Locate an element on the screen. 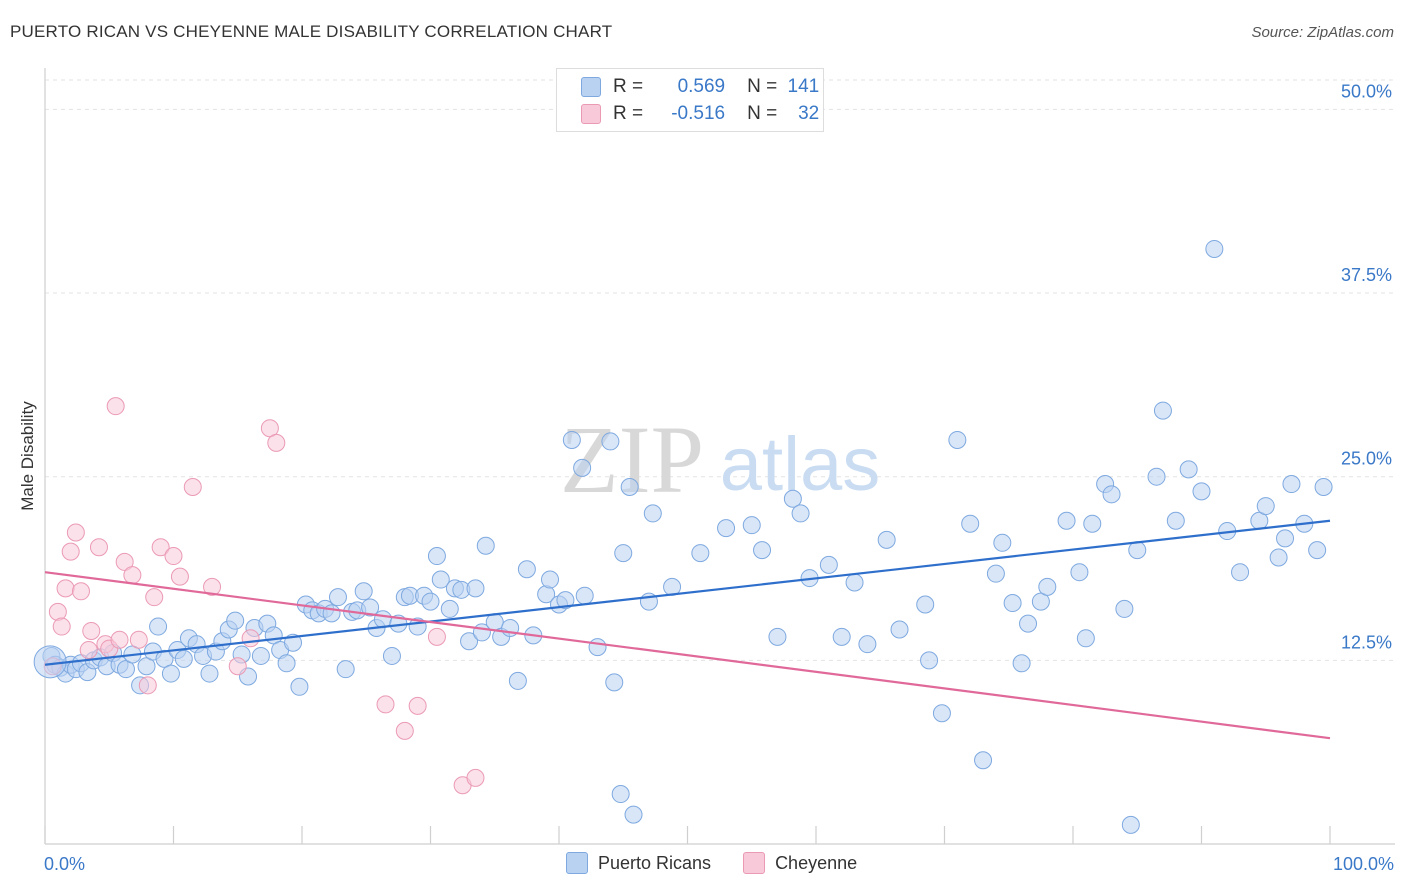 This screenshot has height=892, width=1406. legend-row-cheyenne: R = -0.516 N = 32 is located at coordinates (700, 114).